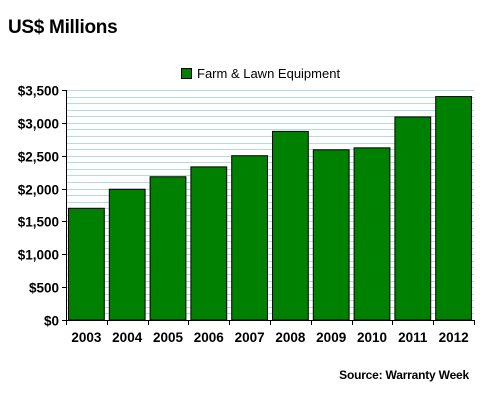 The height and width of the screenshot is (400, 480). I want to click on chart-title: US$ Millions, so click(63, 27).